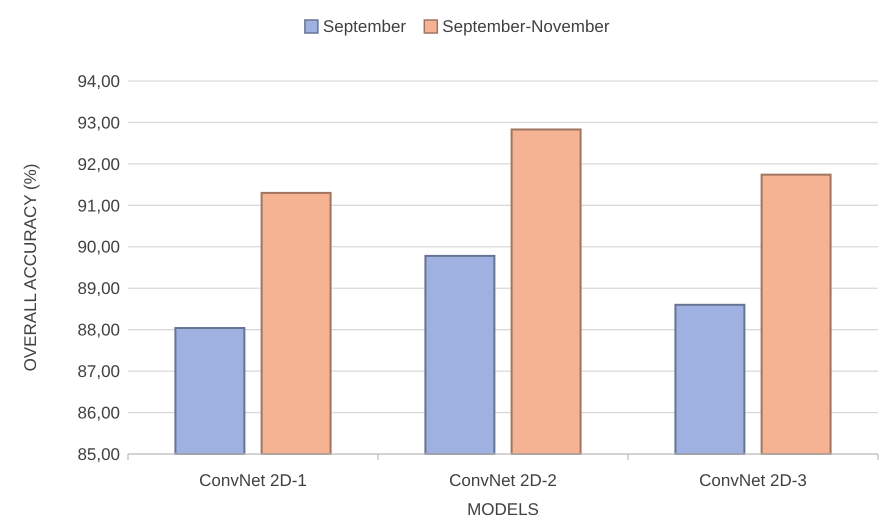 The height and width of the screenshot is (525, 896). I want to click on x-tick-label: ConvNet 2D-1, so click(253, 480).